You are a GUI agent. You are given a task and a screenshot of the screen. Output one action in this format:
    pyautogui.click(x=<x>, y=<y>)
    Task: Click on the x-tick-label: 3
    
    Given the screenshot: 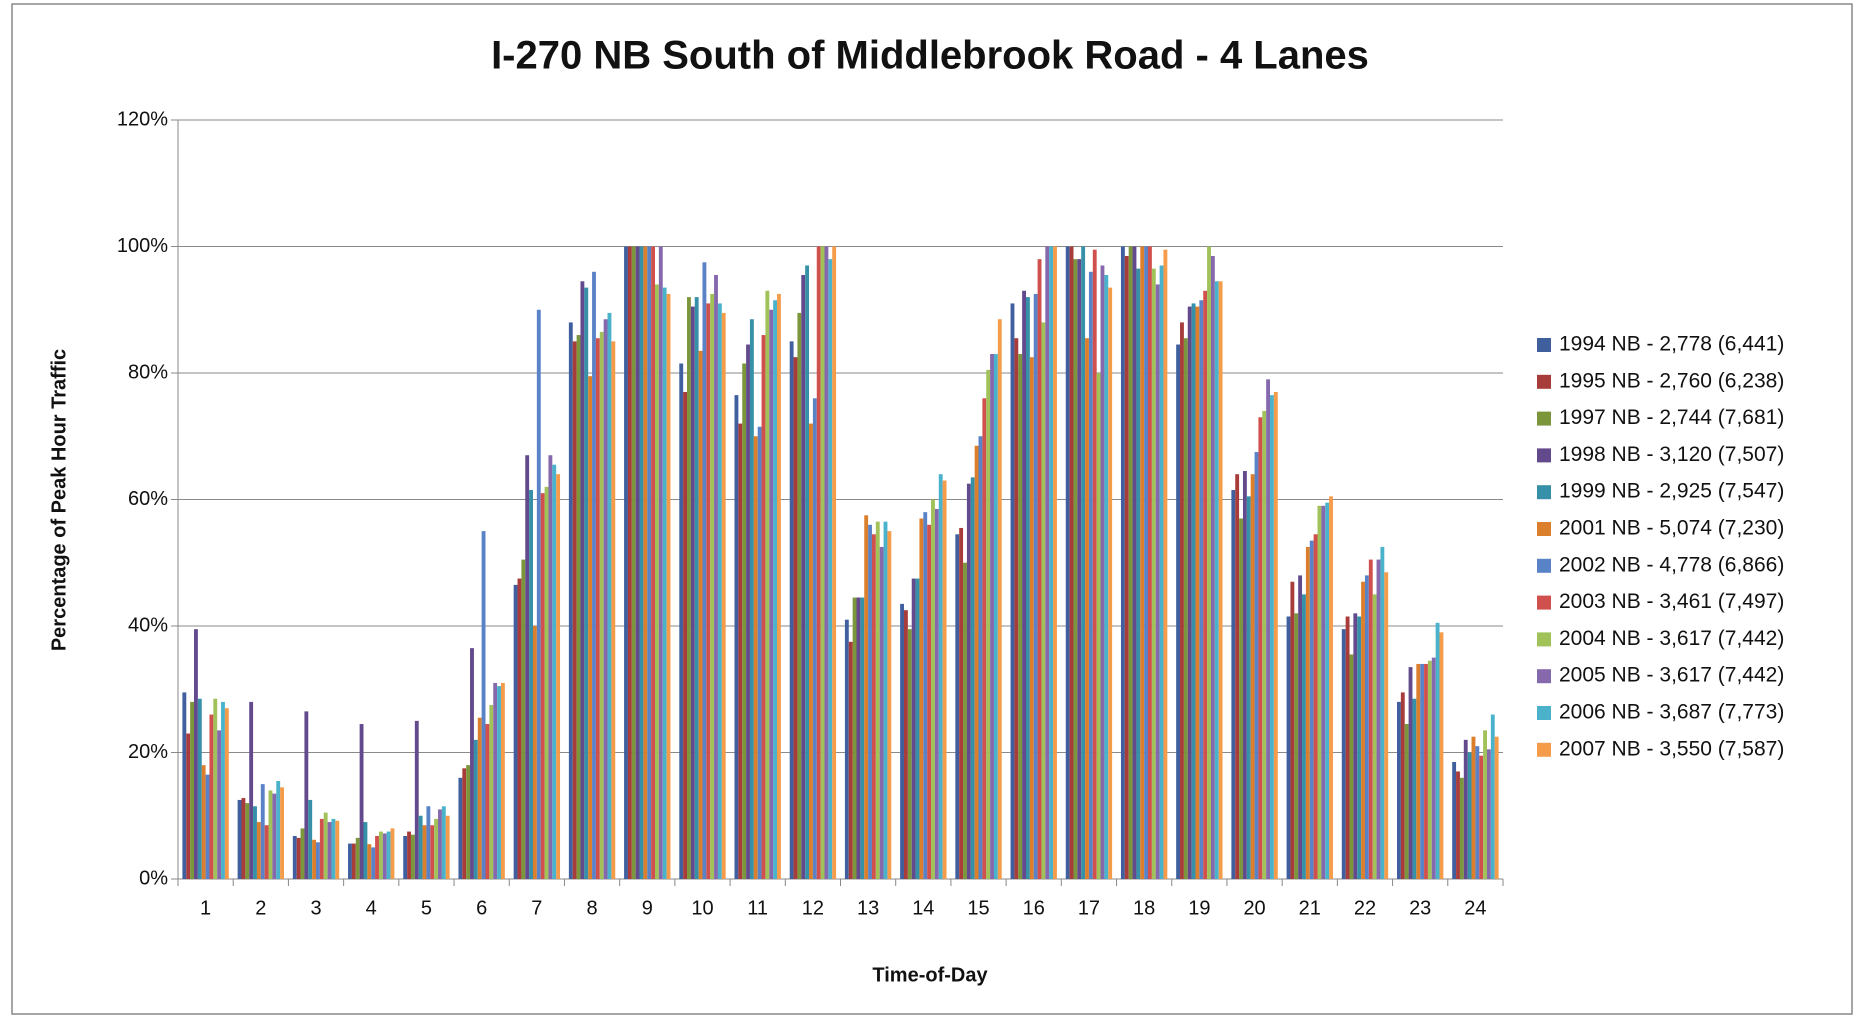 What is the action you would take?
    pyautogui.click(x=315, y=908)
    